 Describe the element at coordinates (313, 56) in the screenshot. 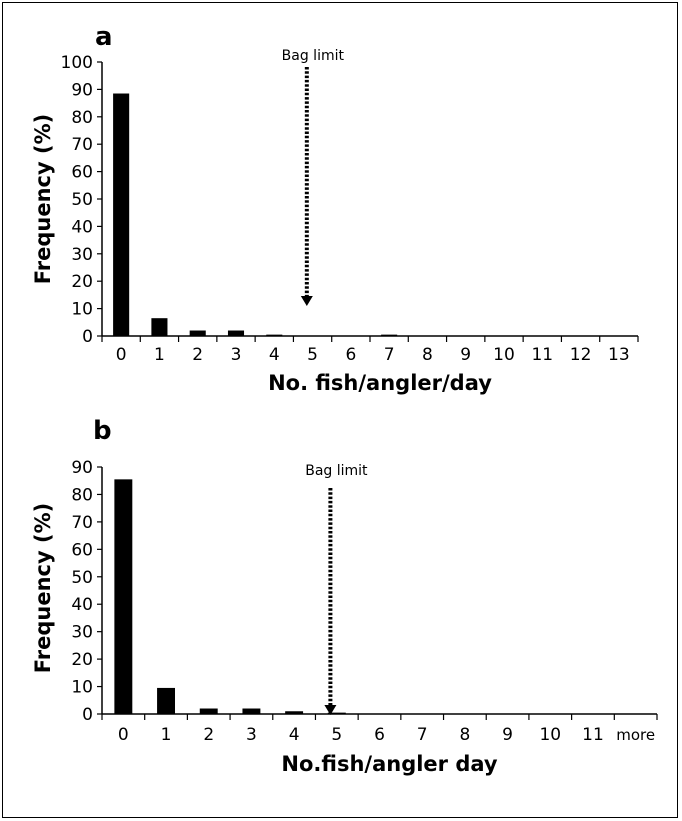

I see `bag-limit-label-a: Bag limit` at that location.